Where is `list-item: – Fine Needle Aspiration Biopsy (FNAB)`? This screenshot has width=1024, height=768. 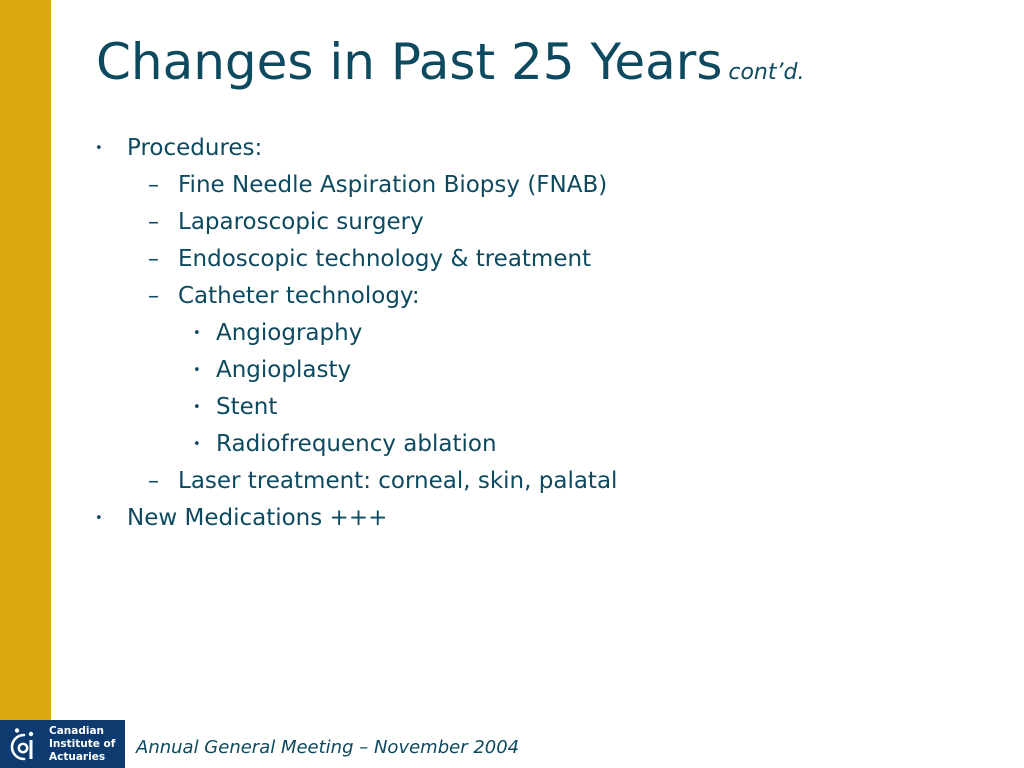
list-item: – Fine Needle Aspiration Biopsy (FNAB) is located at coordinates (512, 185).